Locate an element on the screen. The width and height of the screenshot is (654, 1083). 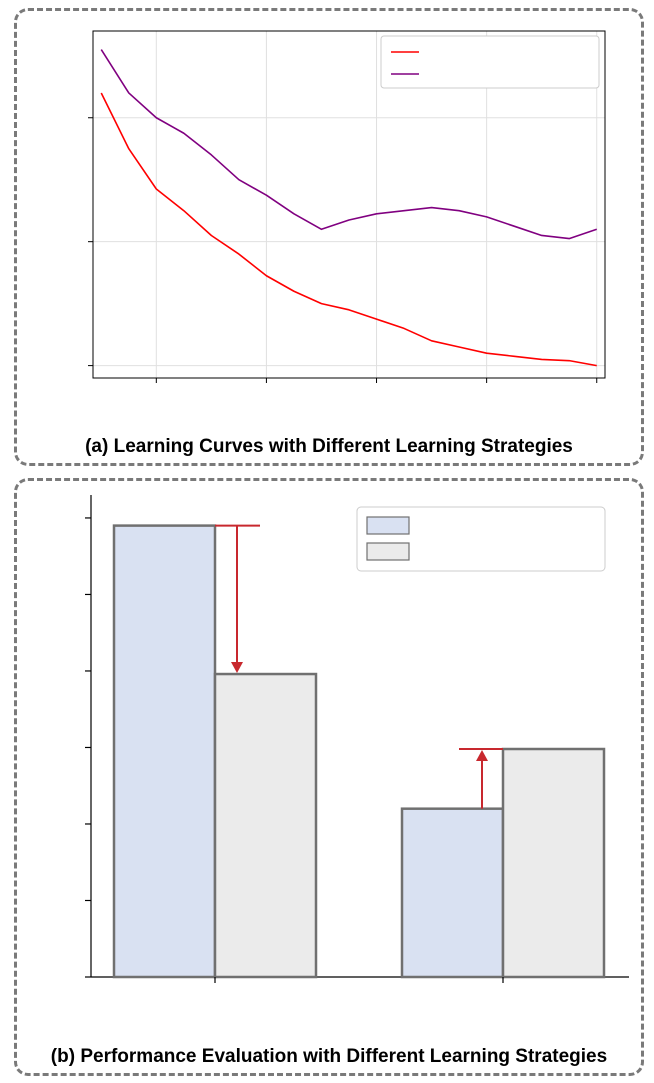
bar-mutual-perception is located at coordinates (553, 863).